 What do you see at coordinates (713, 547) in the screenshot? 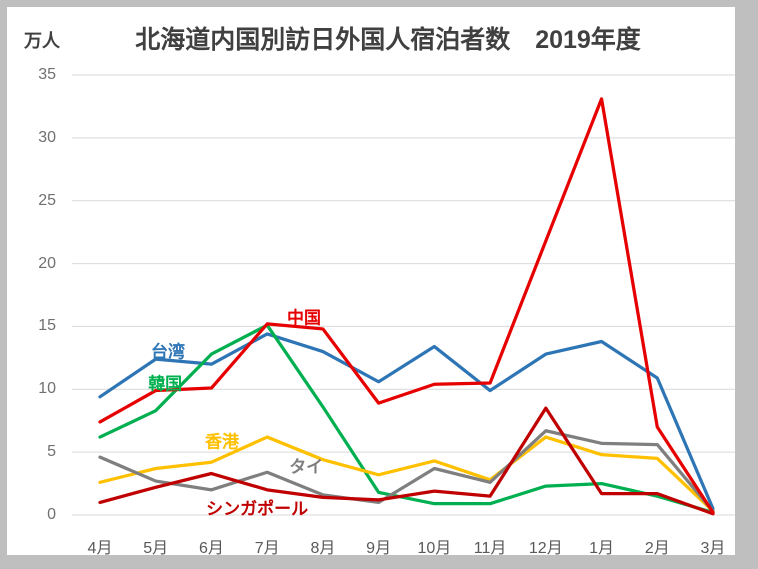
I see `x-tick-label-12: 3月` at bounding box center [713, 547].